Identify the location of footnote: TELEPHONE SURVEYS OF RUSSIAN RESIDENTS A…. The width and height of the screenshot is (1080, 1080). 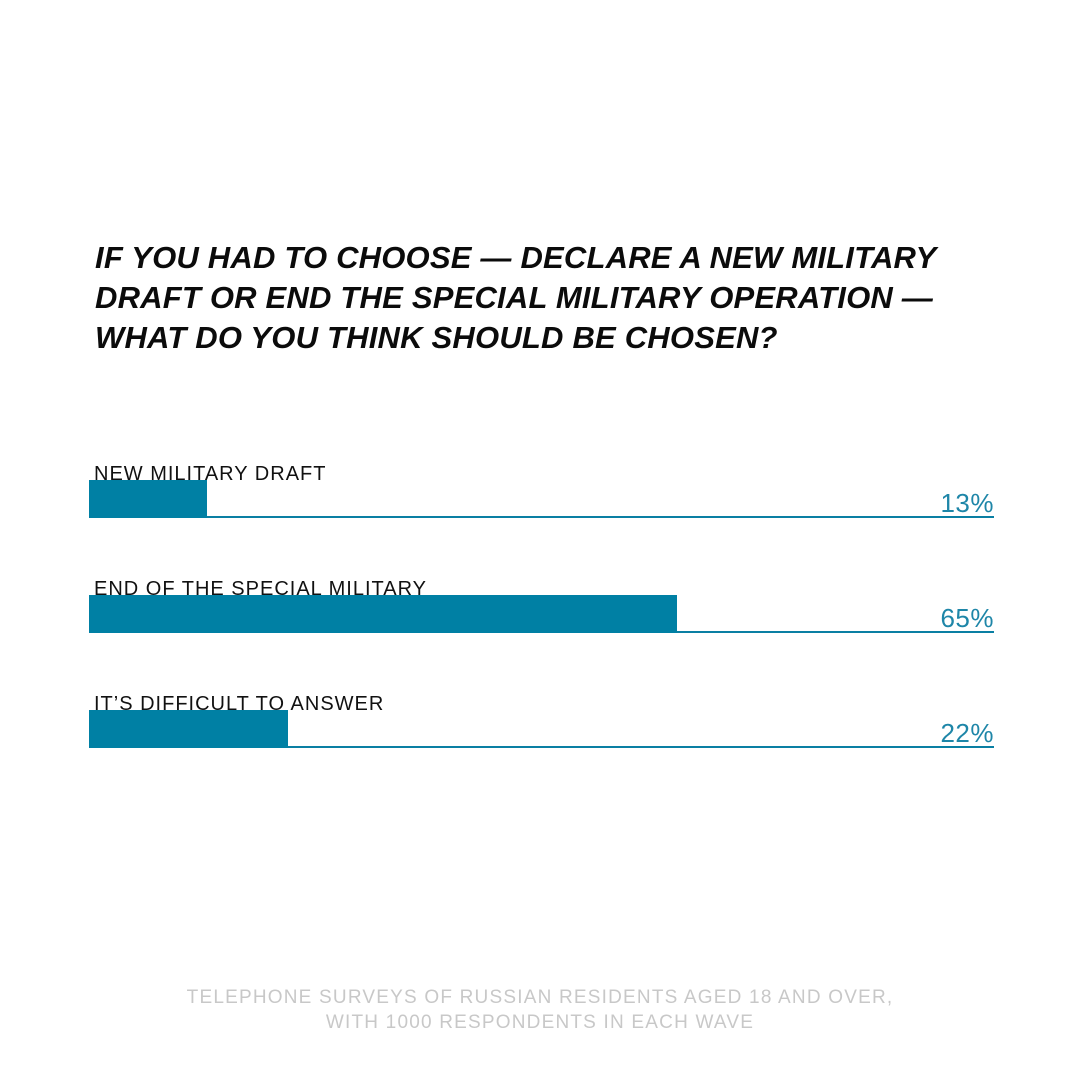
(540, 1010).